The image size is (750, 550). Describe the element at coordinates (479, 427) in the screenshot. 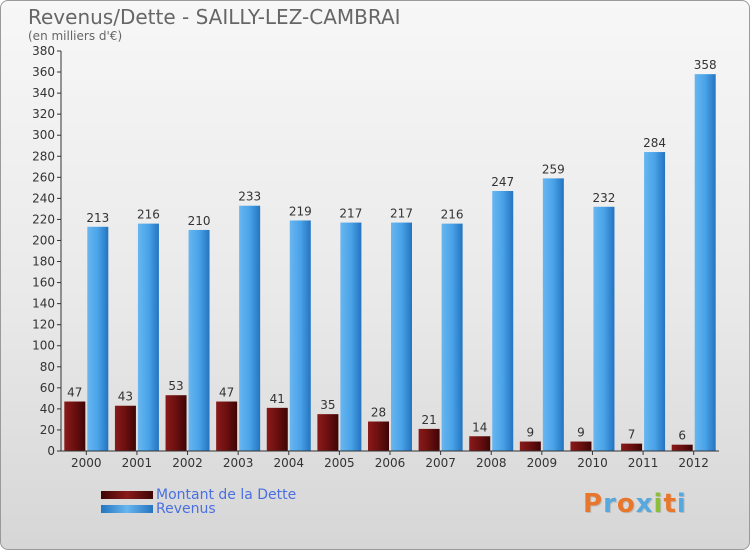

I see `data-label-debt: 14` at that location.